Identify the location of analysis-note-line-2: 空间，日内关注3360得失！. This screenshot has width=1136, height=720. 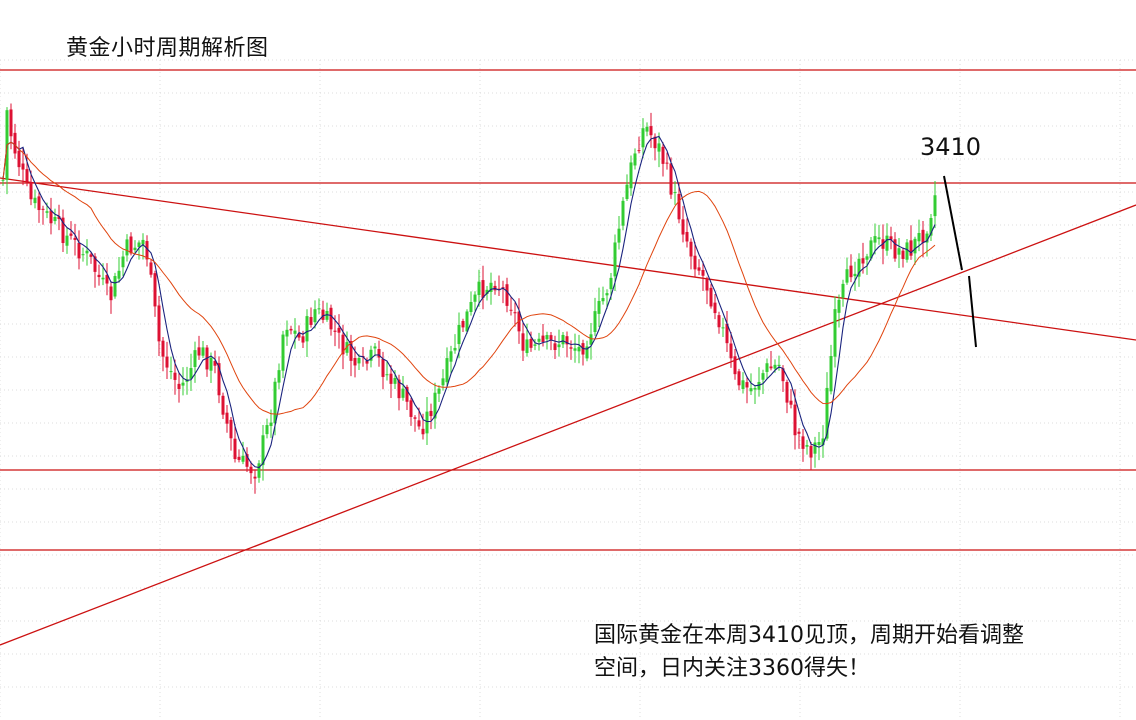
(732, 668).